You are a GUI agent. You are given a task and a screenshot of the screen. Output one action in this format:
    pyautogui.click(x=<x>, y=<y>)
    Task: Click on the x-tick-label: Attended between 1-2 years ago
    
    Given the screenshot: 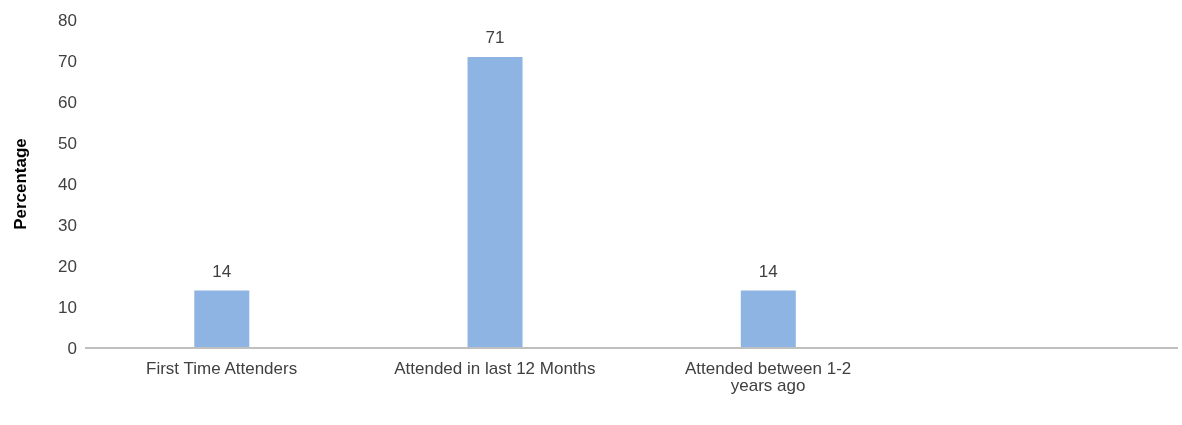 What is the action you would take?
    pyautogui.click(x=768, y=377)
    